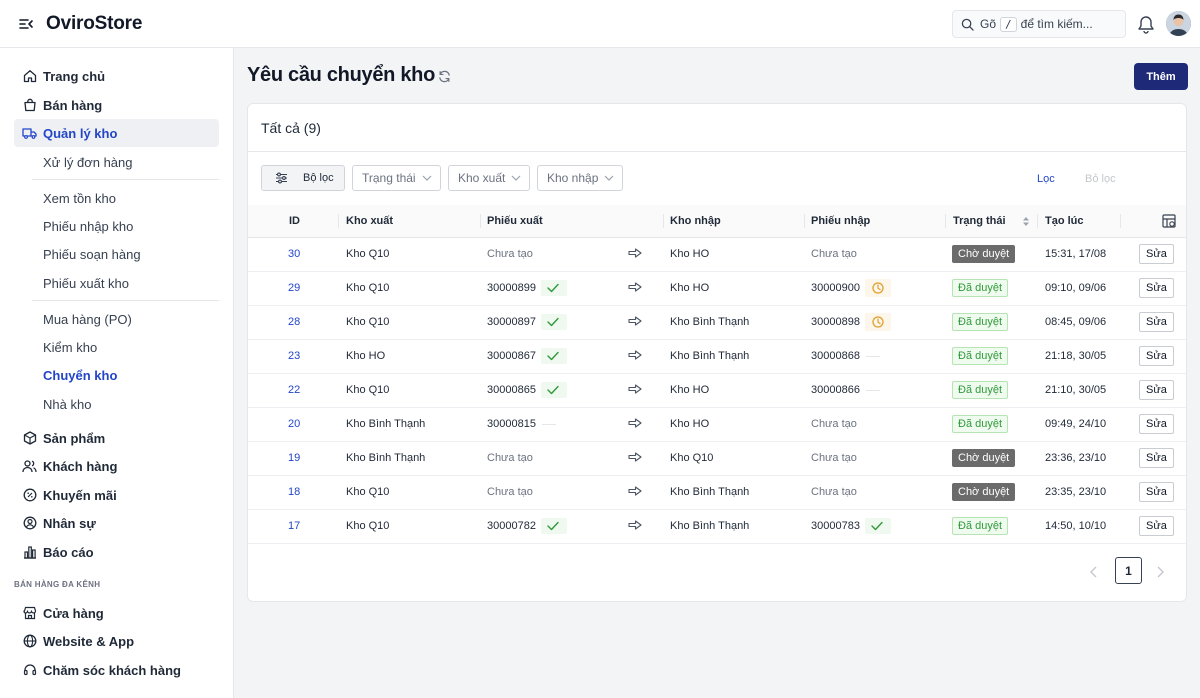 The image size is (1200, 698). I want to click on sidebar-sub-import-slip: Phiếu nhập kho, so click(88, 226).